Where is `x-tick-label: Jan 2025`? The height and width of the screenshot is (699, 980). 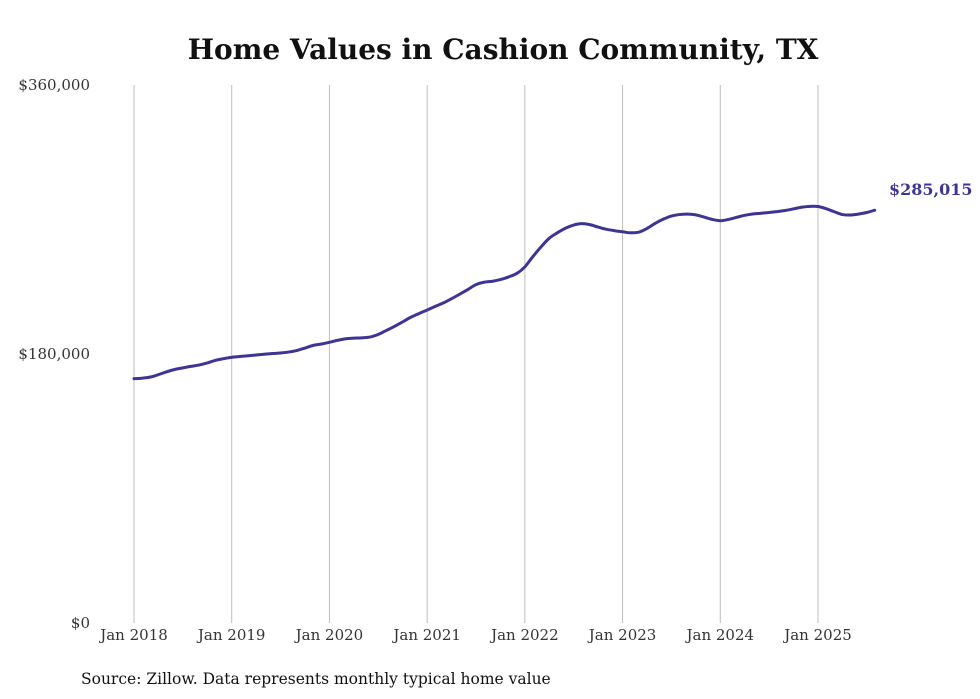
x-tick-label: Jan 2025 is located at coordinates (817, 635).